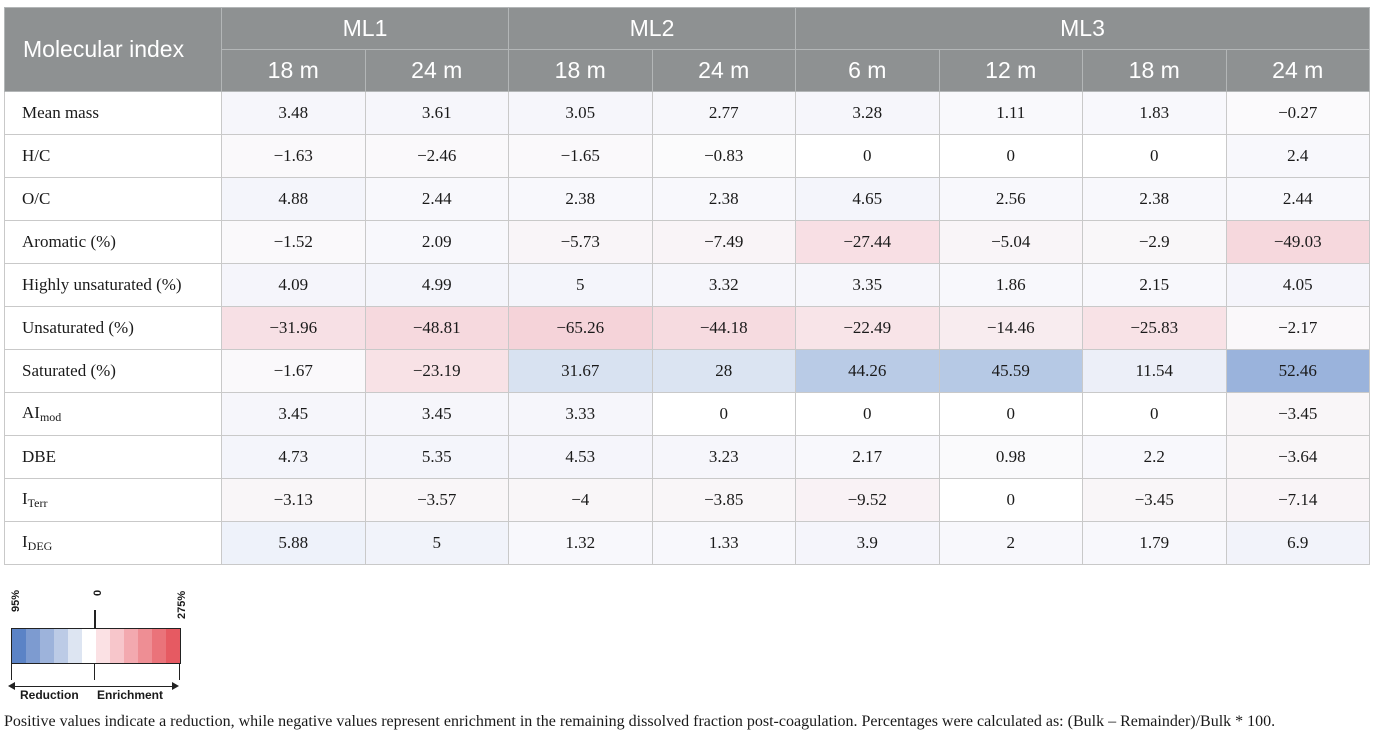 This screenshot has width=1375, height=756. Describe the element at coordinates (1010, 70) in the screenshot. I see `header-depth: 12 m` at that location.